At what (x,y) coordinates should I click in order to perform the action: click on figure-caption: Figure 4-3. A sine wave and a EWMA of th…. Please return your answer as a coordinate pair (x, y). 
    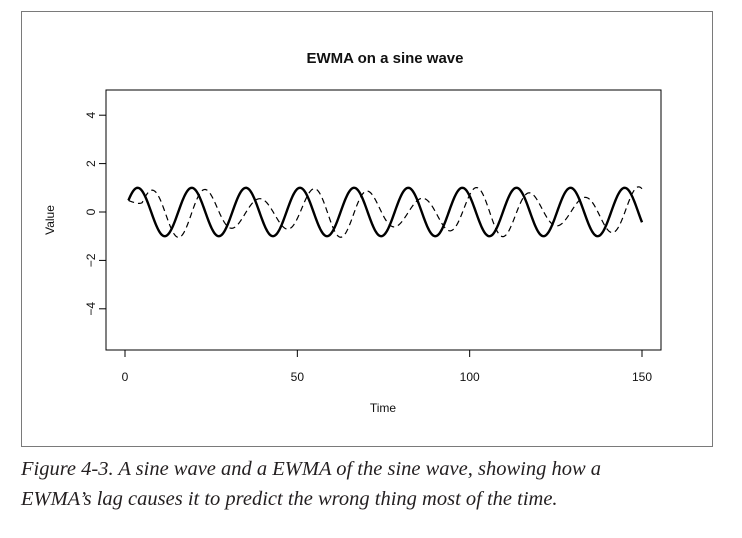
    Looking at the image, I should click on (376, 484).